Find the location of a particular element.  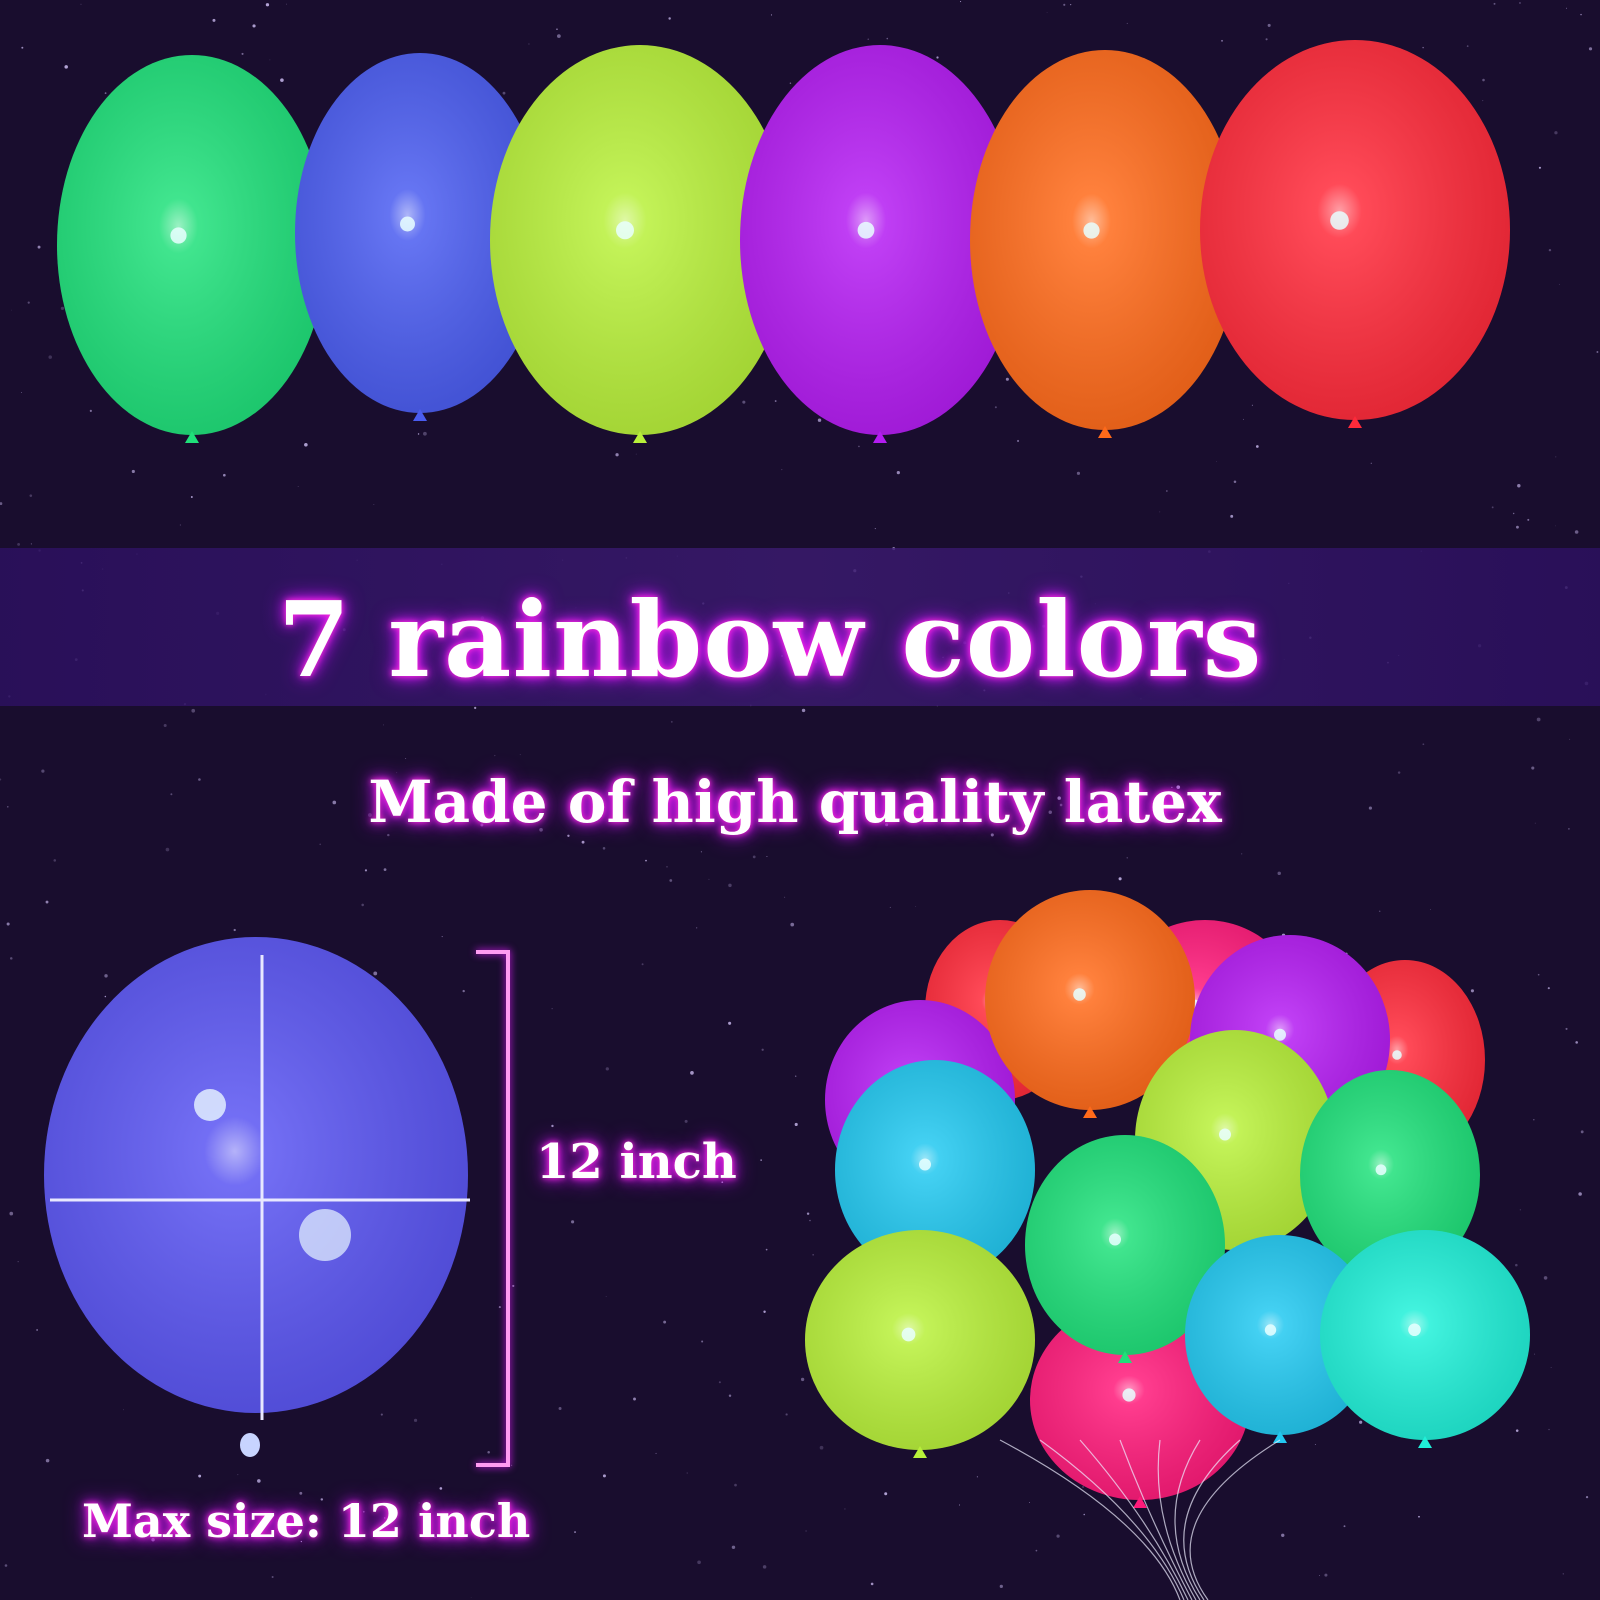

subline: Made of high quality latex is located at coordinates (795, 802).